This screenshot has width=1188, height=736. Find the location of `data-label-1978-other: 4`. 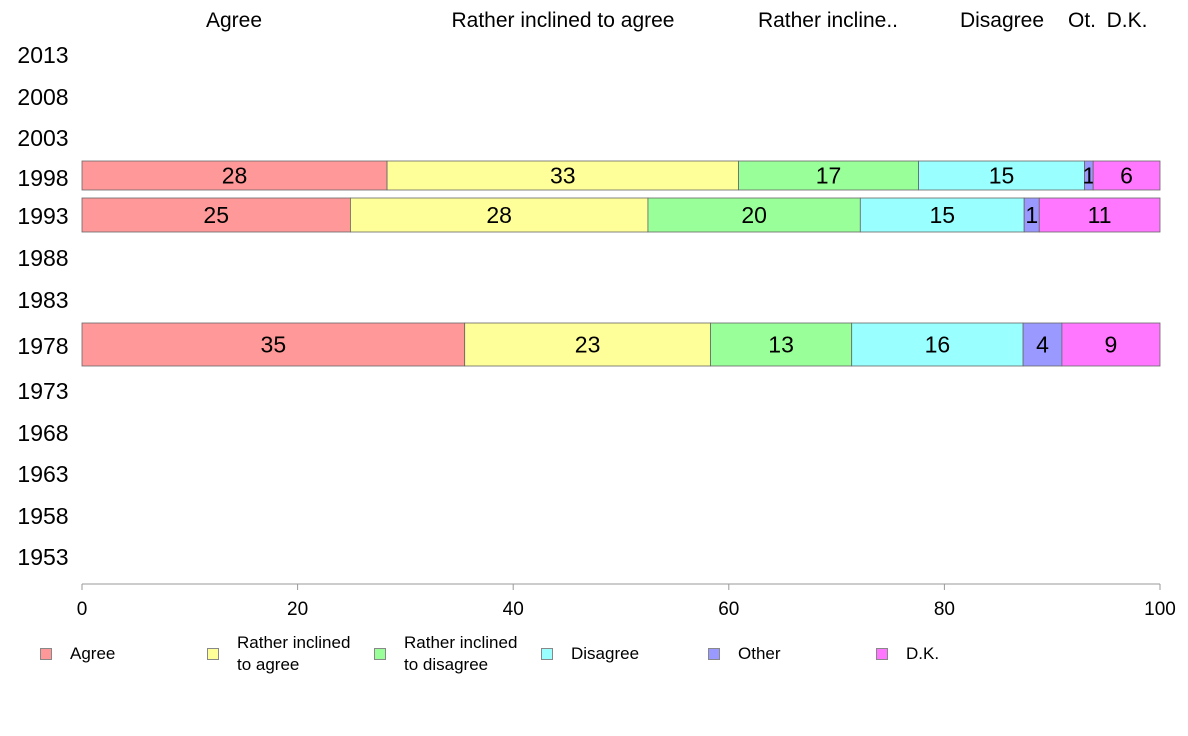

data-label-1978-other: 4 is located at coordinates (1042, 345).